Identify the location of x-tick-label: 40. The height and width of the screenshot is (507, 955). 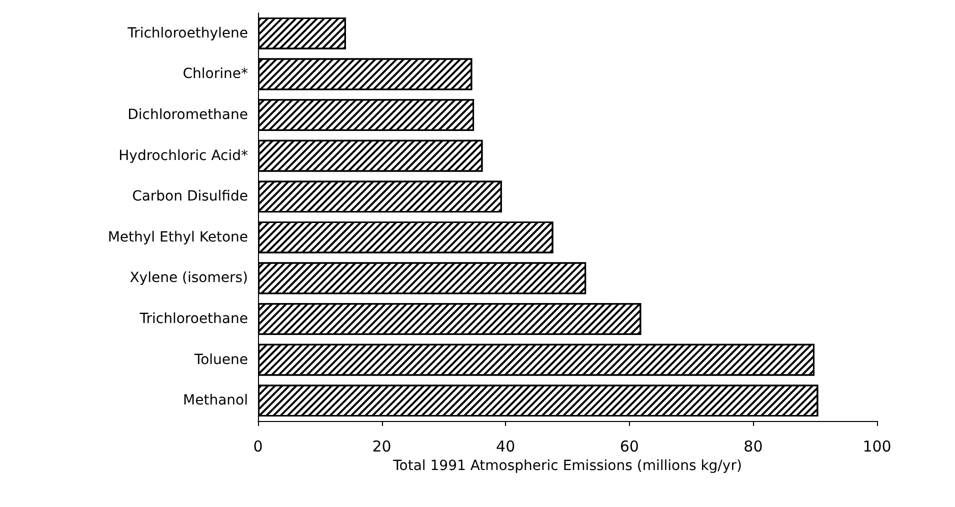
(506, 447).